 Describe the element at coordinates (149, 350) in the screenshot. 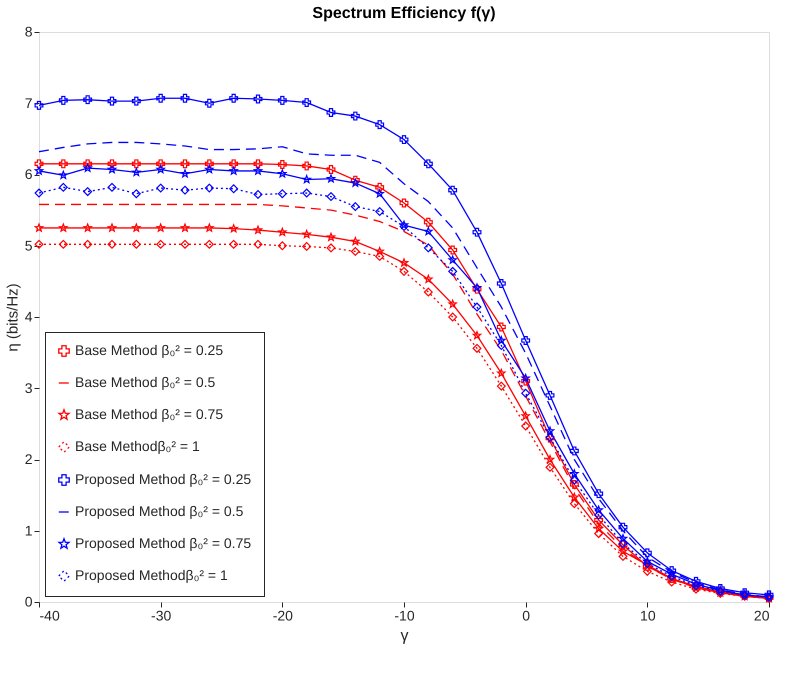

I see `legend-label: Base Method β₀² = 0.25` at that location.